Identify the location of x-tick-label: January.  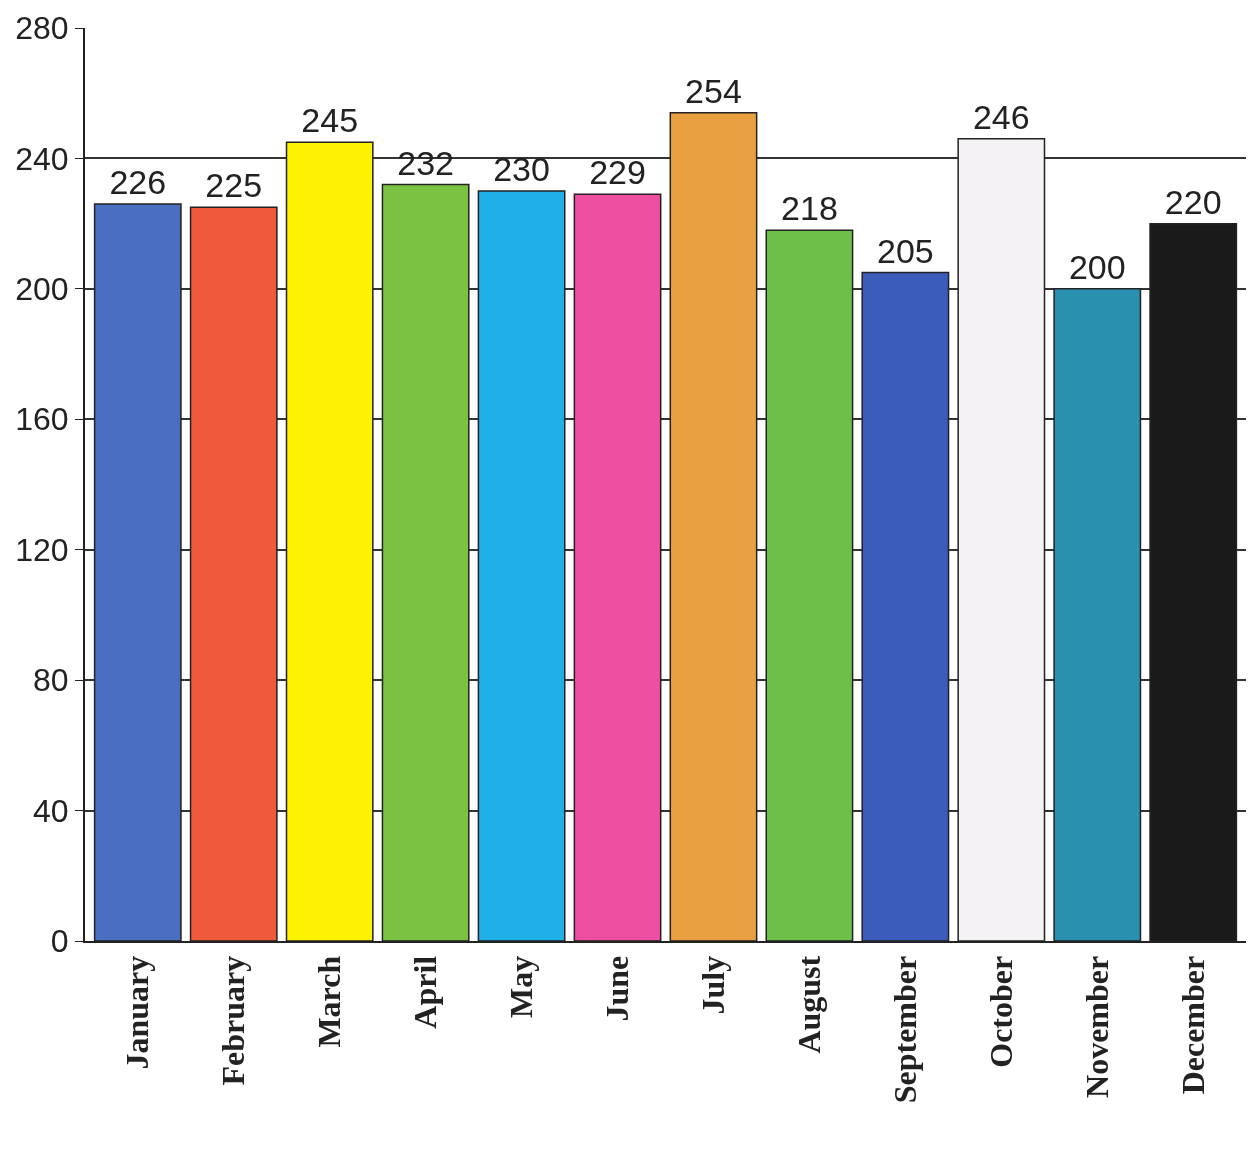
(137, 1012).